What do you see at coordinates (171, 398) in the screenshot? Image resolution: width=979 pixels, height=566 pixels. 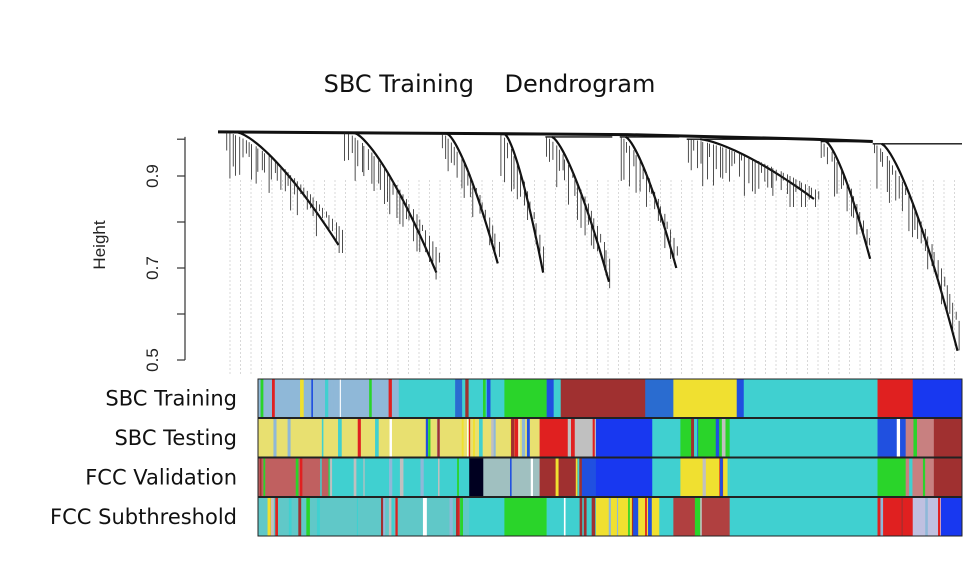 I see `color-row-label: SBC Training` at bounding box center [171, 398].